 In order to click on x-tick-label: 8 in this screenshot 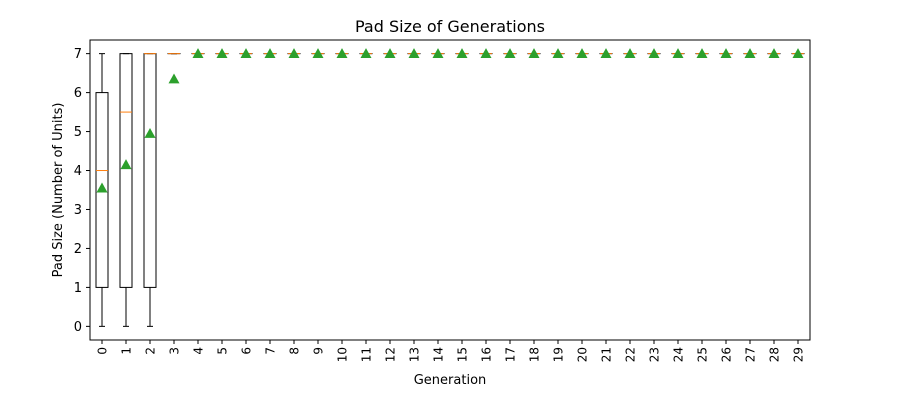, I will do `click(295, 351)`.